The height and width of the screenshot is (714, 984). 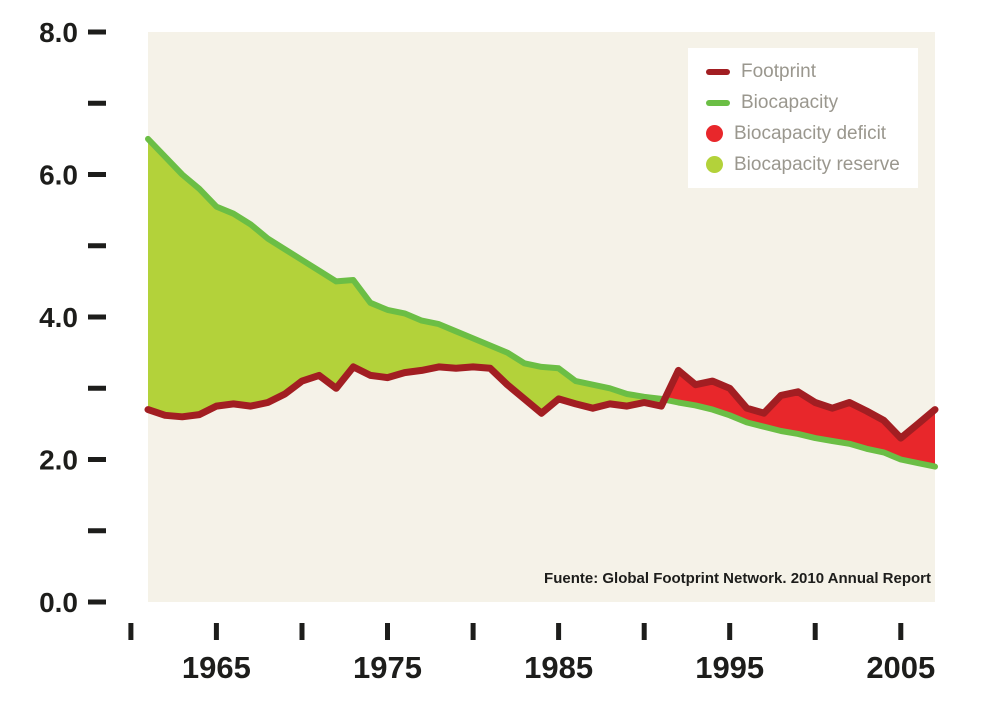 I want to click on biocapacity-reserve-swatch-icon, so click(x=714, y=164).